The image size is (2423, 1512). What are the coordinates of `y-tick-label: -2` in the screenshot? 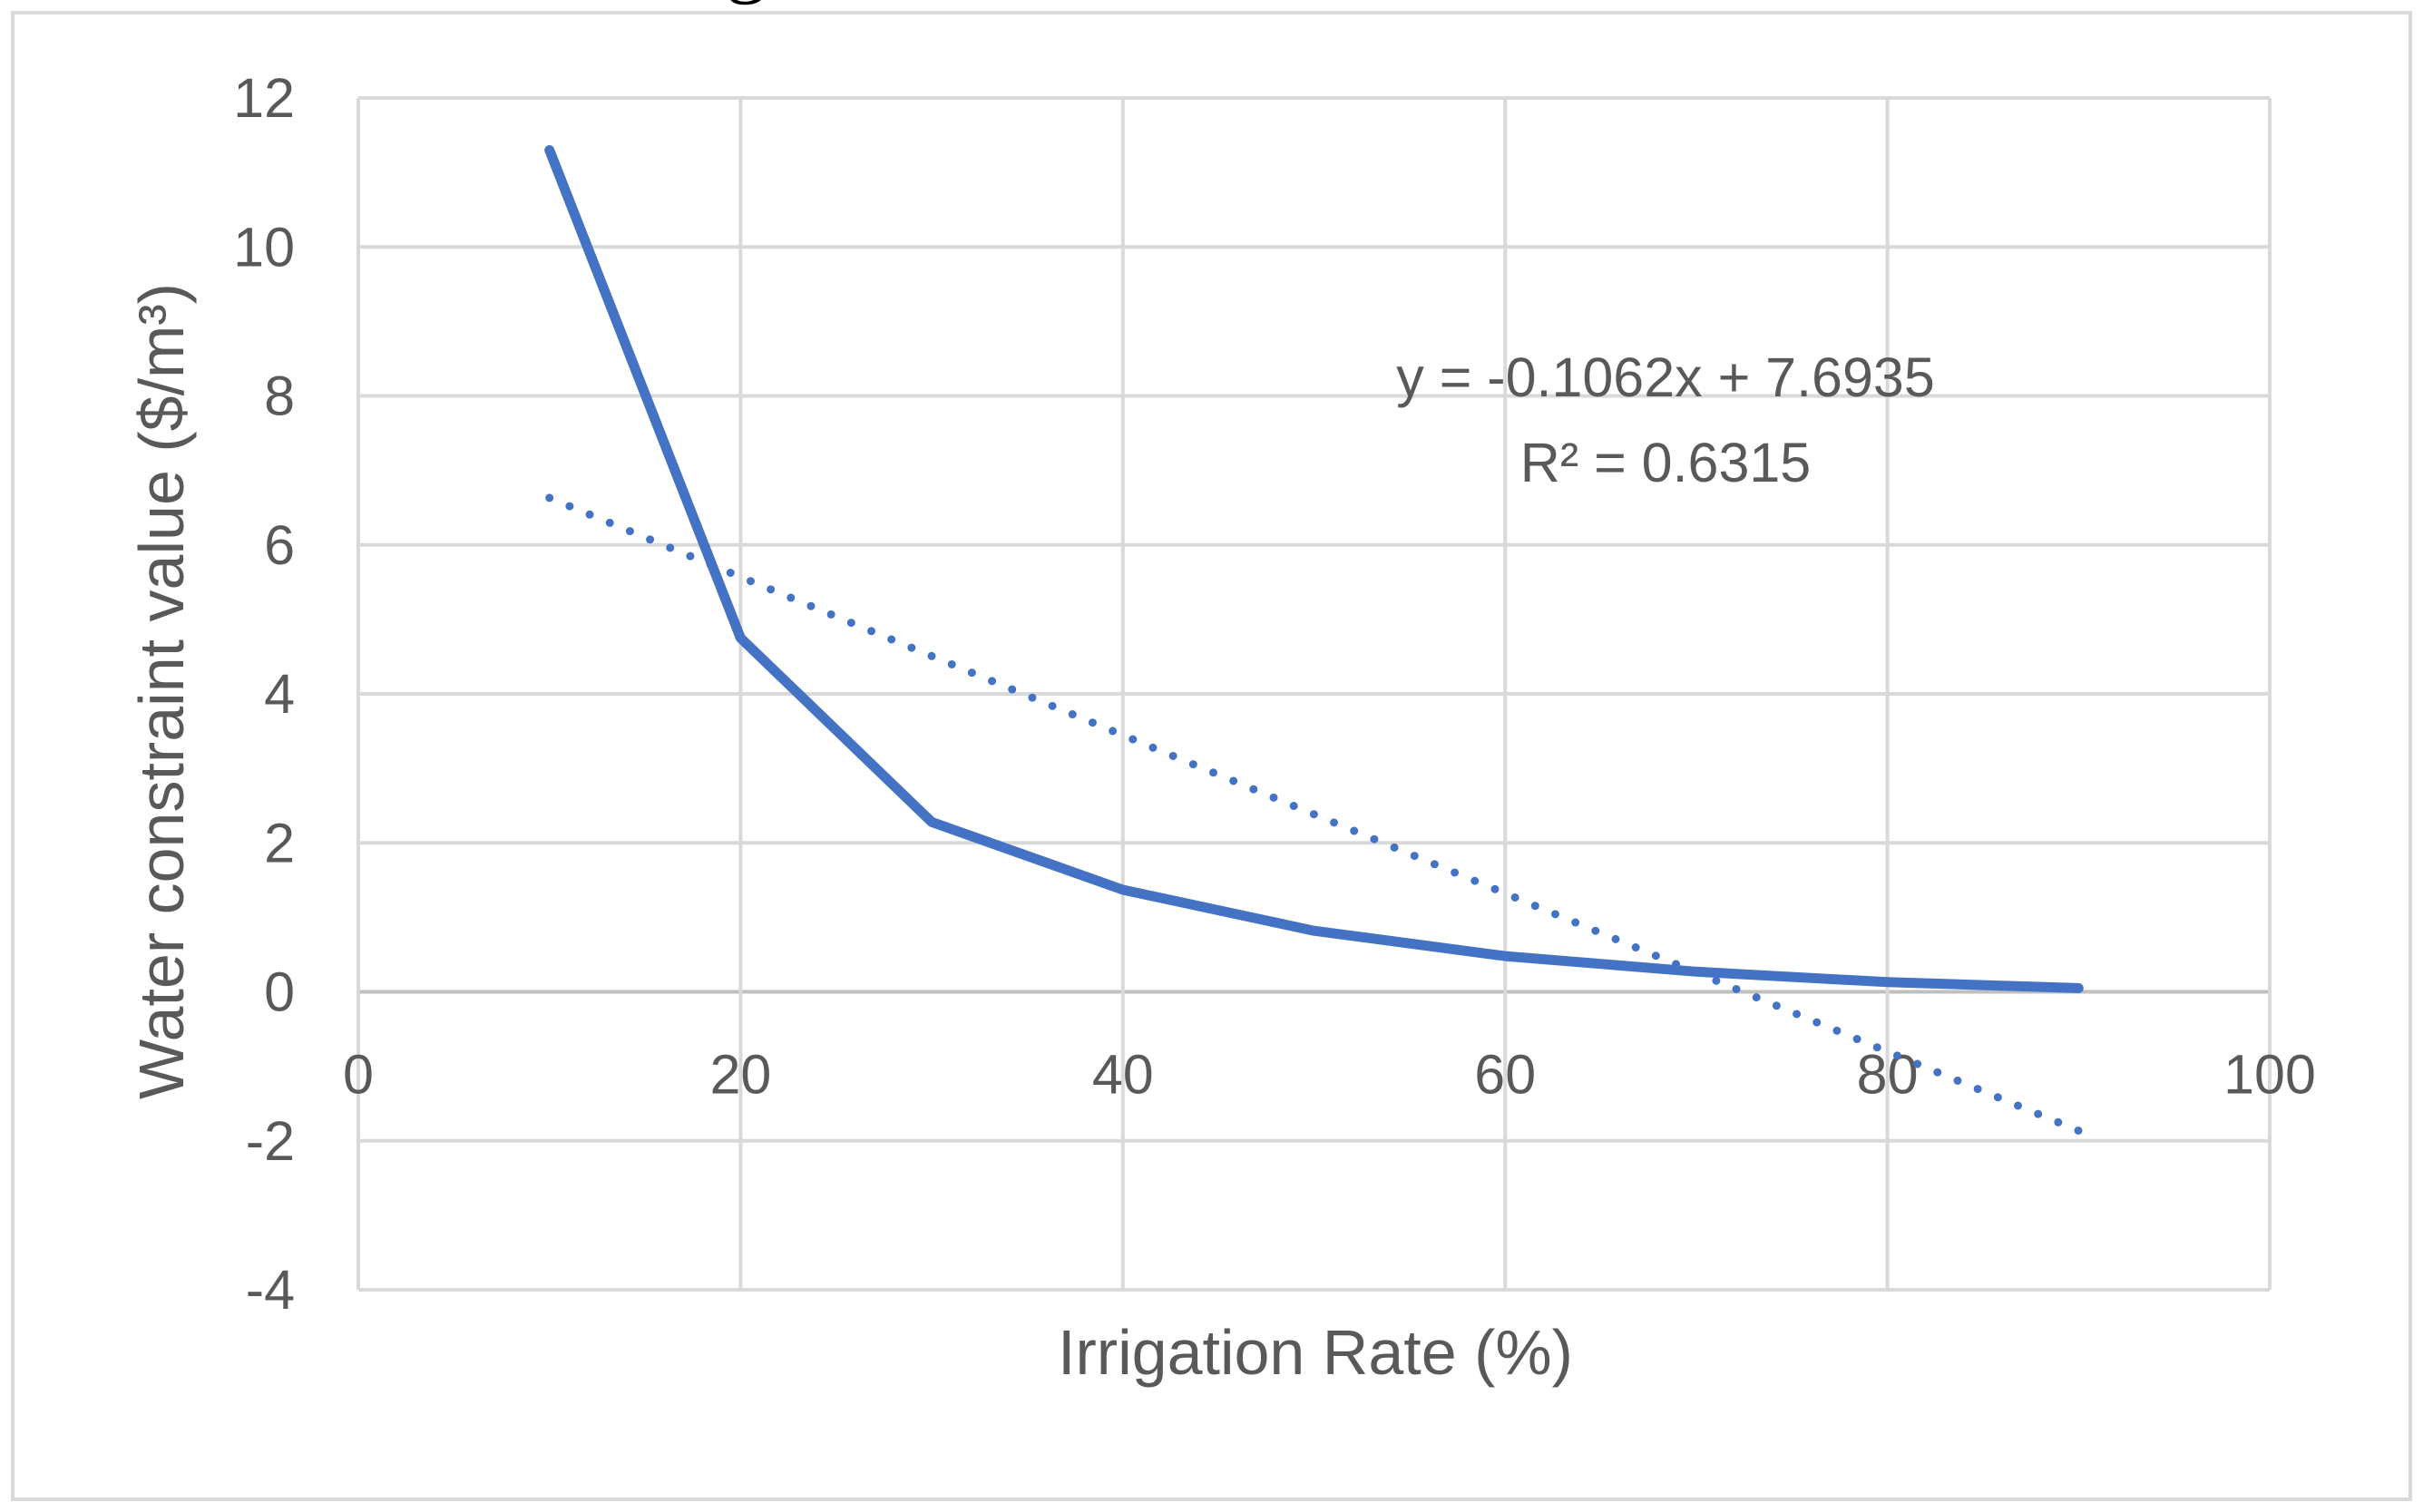 It's located at (271, 1141).